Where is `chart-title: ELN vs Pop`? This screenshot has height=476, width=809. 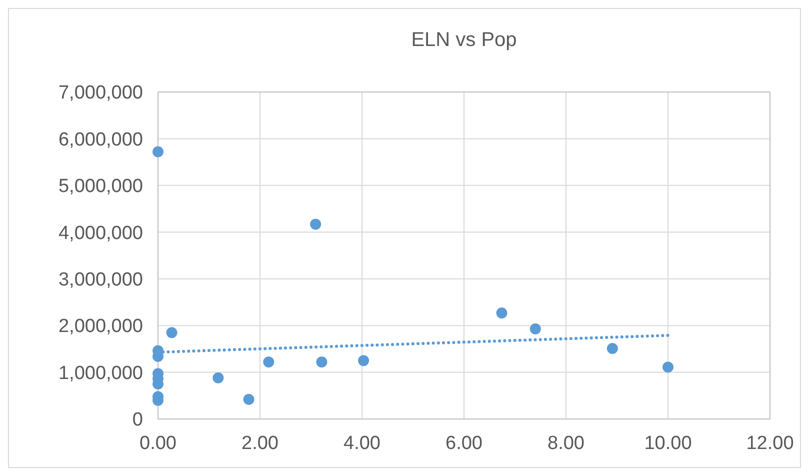 chart-title: ELN vs Pop is located at coordinates (464, 40).